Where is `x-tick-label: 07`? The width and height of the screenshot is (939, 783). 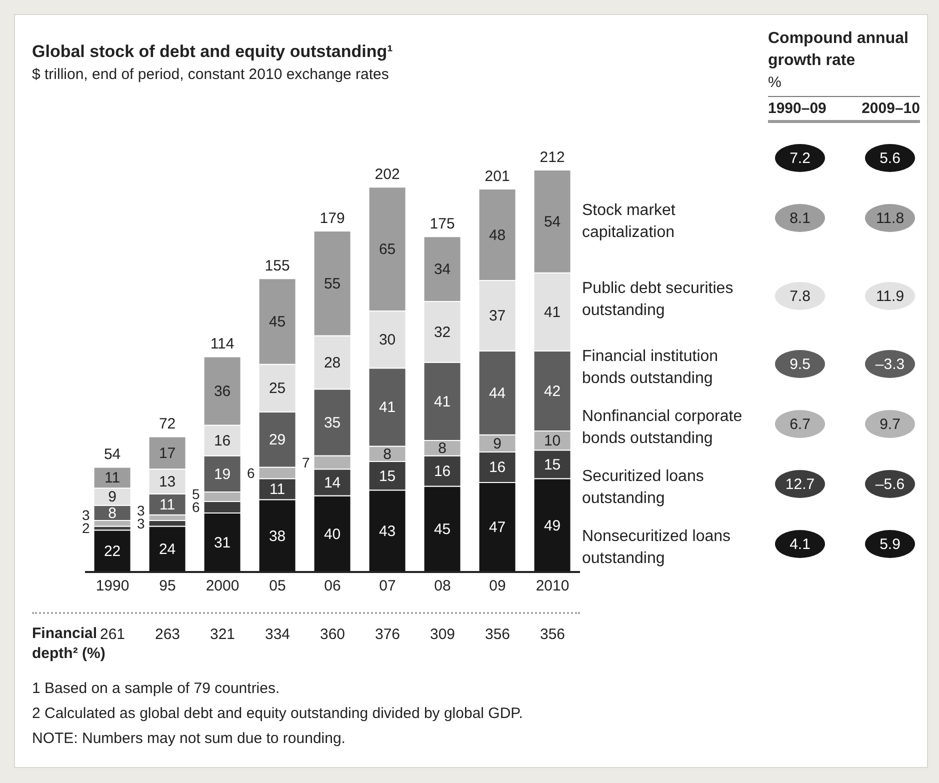
x-tick-label: 07 is located at coordinates (387, 586).